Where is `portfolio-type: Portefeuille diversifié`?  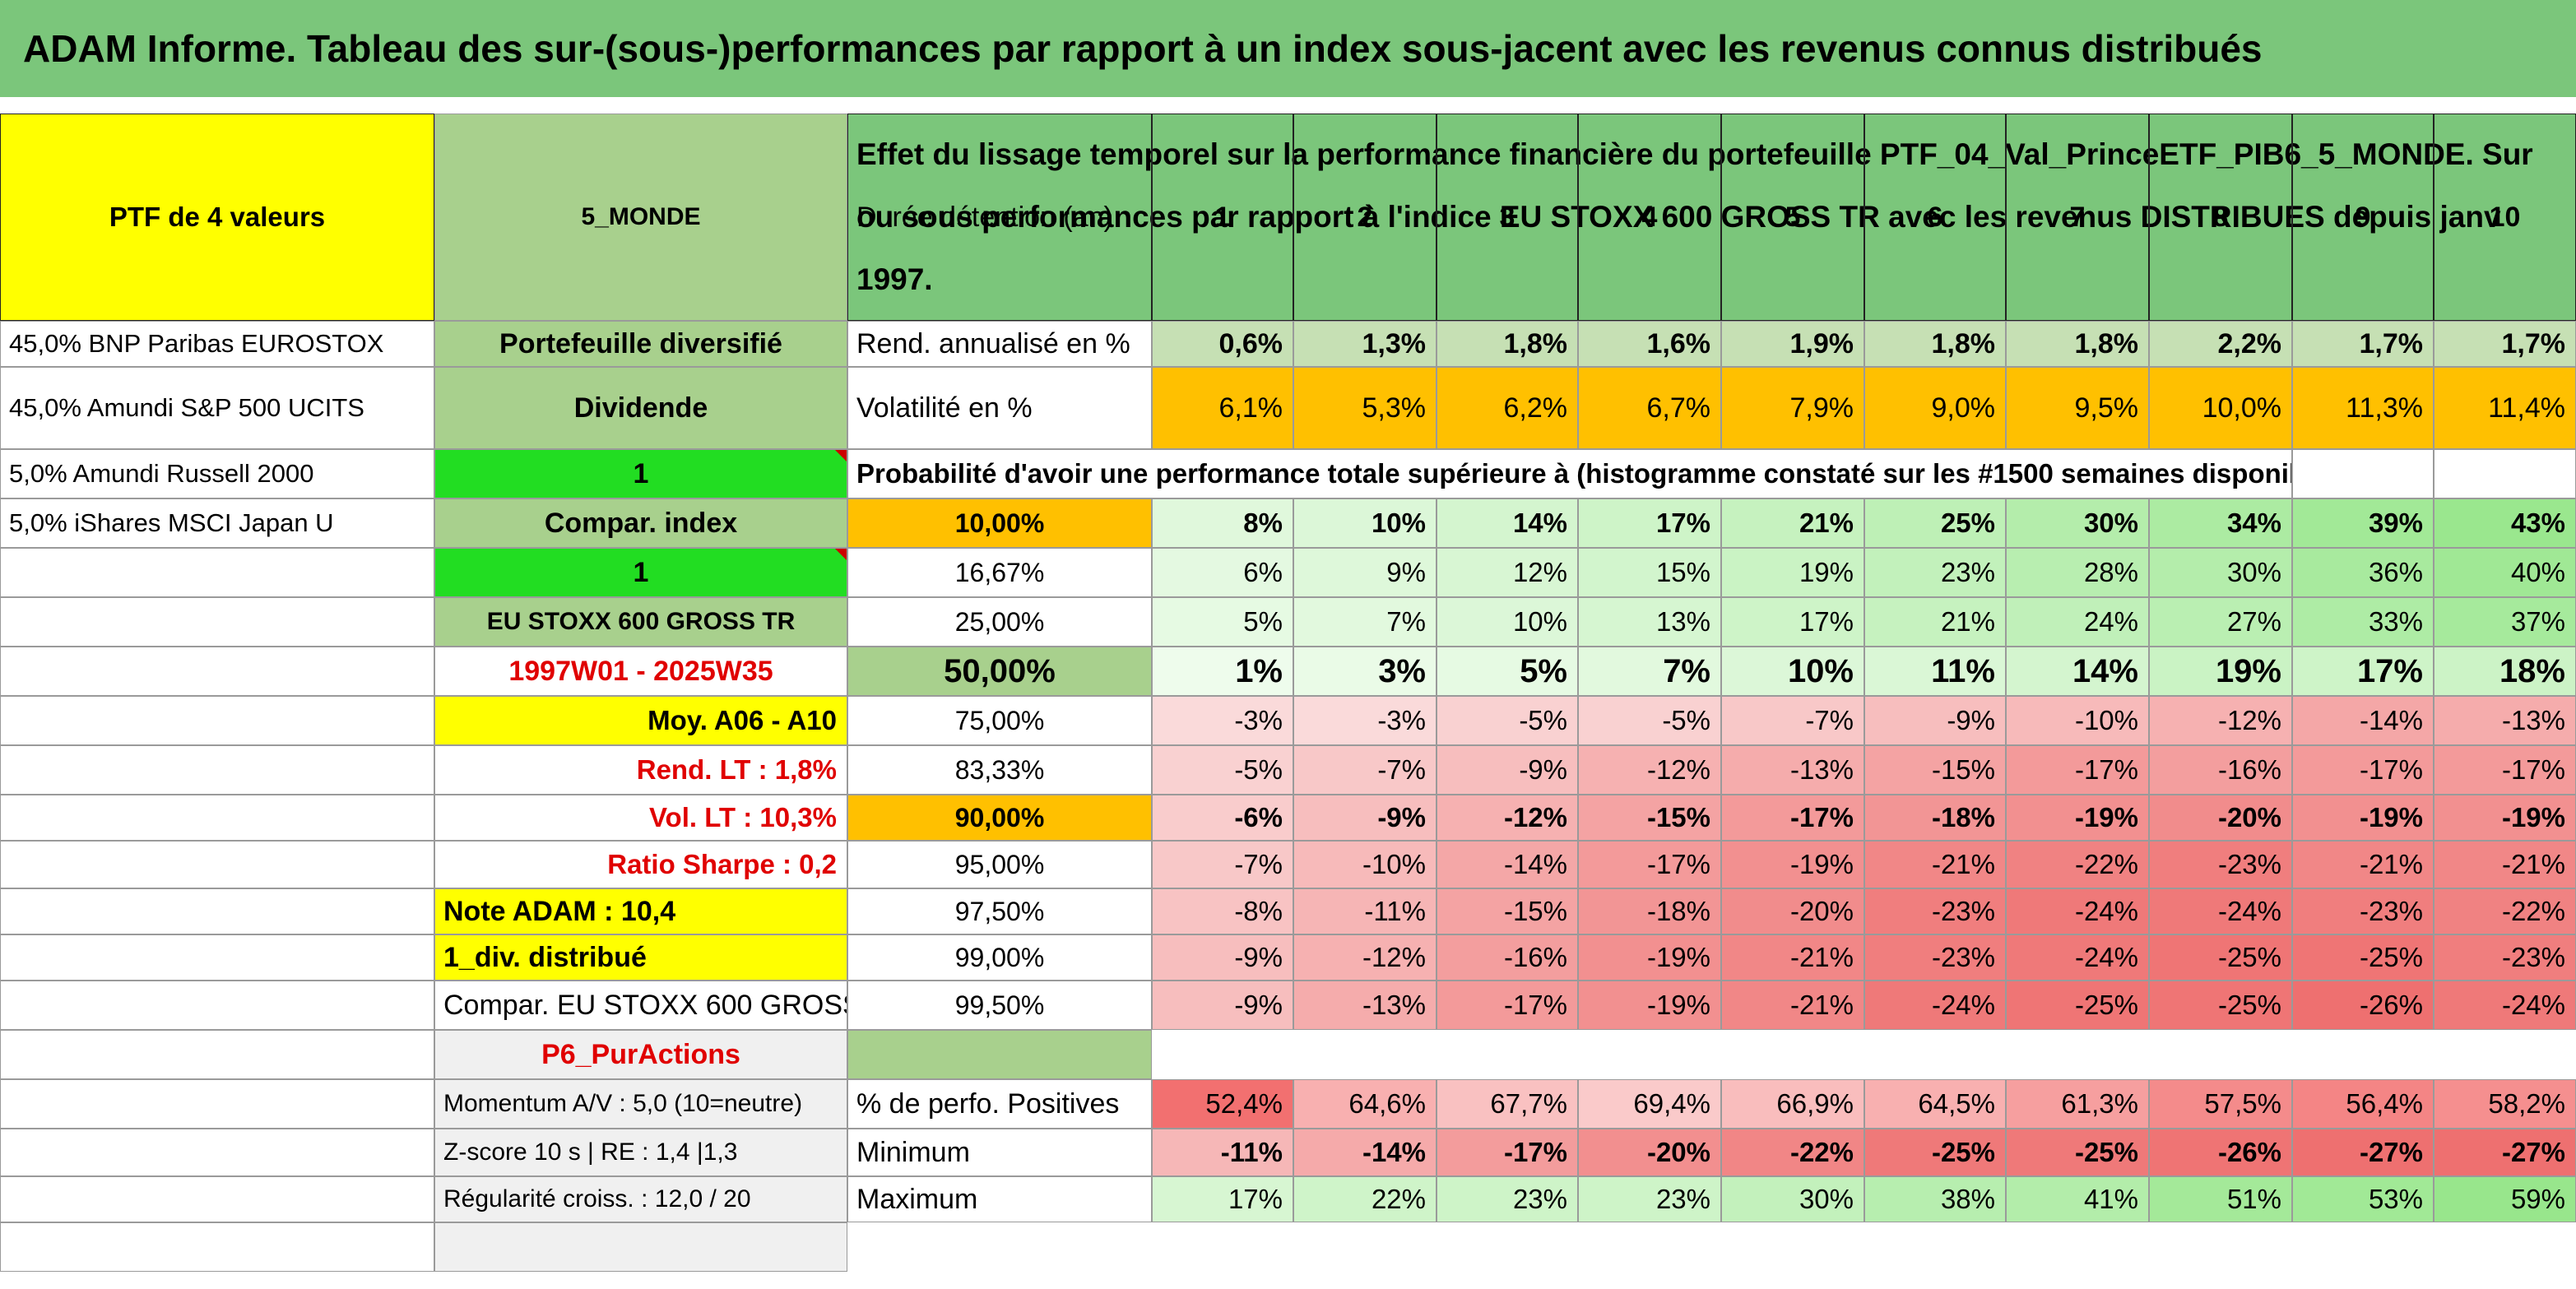 portfolio-type: Portefeuille diversifié is located at coordinates (640, 344).